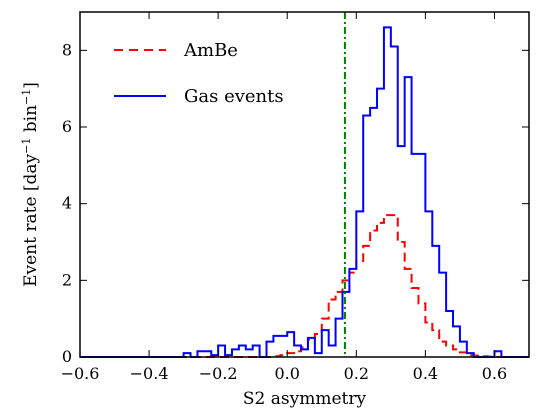 This screenshot has width=544, height=412. Describe the element at coordinates (149, 373) in the screenshot. I see `x-tick-label: −0.4` at that location.